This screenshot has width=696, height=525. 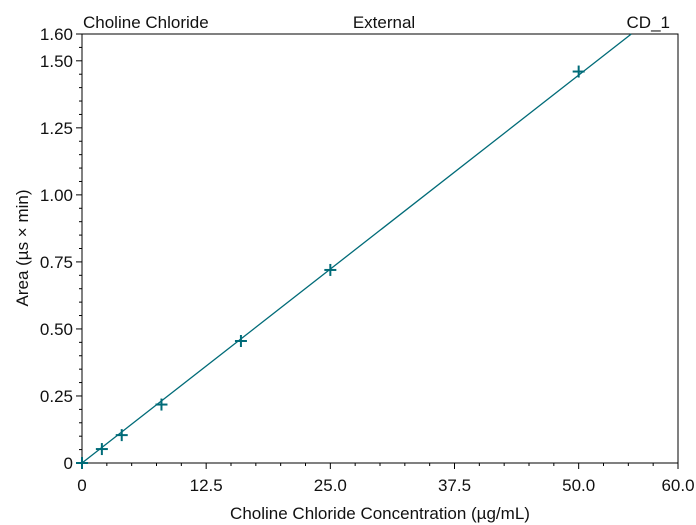 What do you see at coordinates (56, 128) in the screenshot?
I see `y-tick-label: 1.25` at bounding box center [56, 128].